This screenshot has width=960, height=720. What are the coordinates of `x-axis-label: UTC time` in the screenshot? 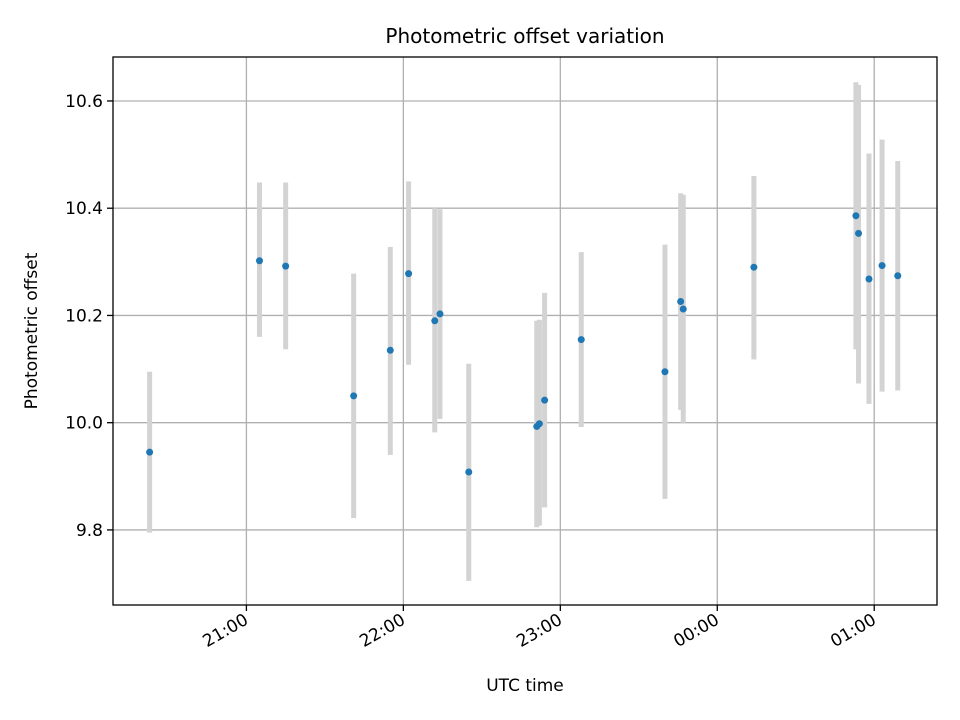 It's located at (525, 686).